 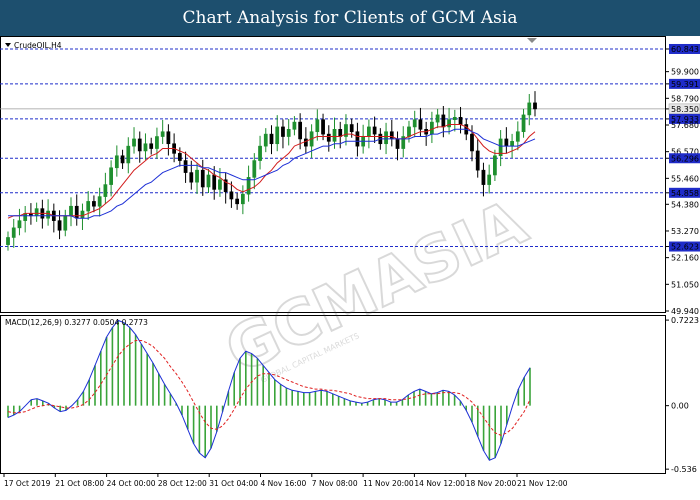 I want to click on price-tick-13: 52.623, so click(x=682, y=246).